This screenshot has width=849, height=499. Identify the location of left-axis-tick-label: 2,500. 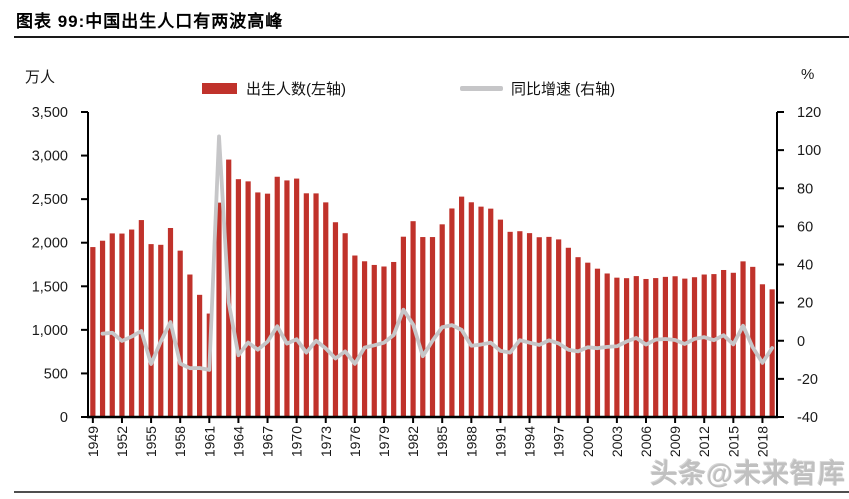
(50, 200).